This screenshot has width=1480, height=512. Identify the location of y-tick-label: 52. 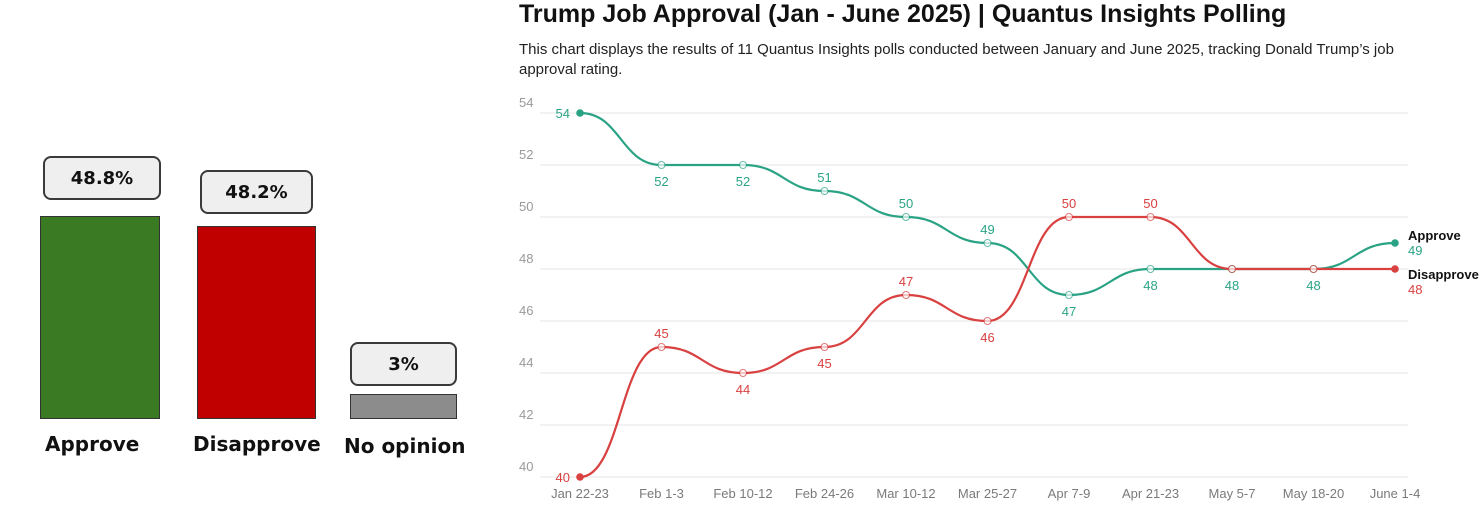
(526, 154).